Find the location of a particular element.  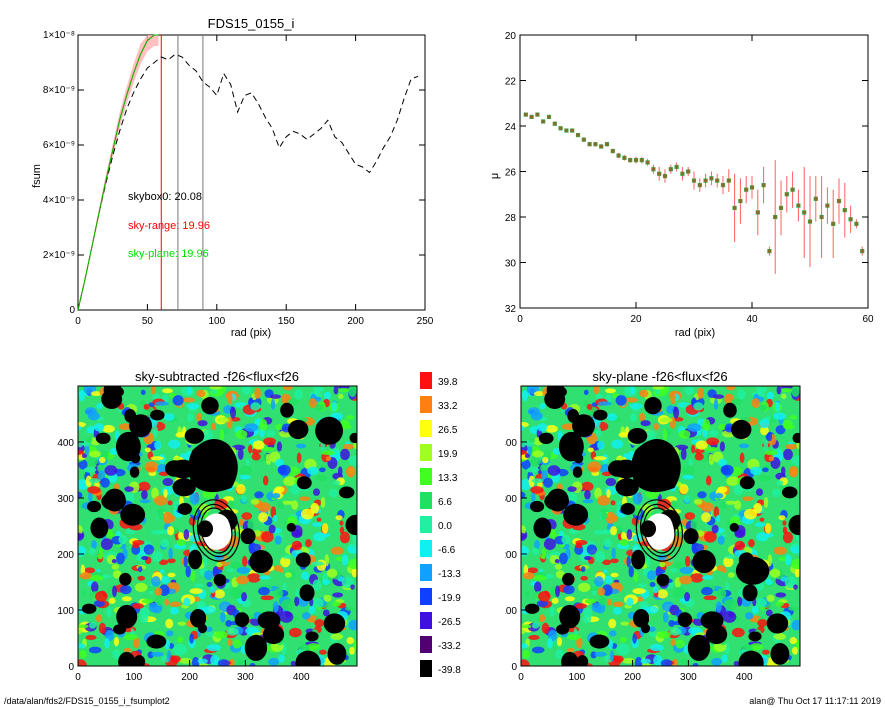

x-tick-label: 100 is located at coordinates (216, 321).